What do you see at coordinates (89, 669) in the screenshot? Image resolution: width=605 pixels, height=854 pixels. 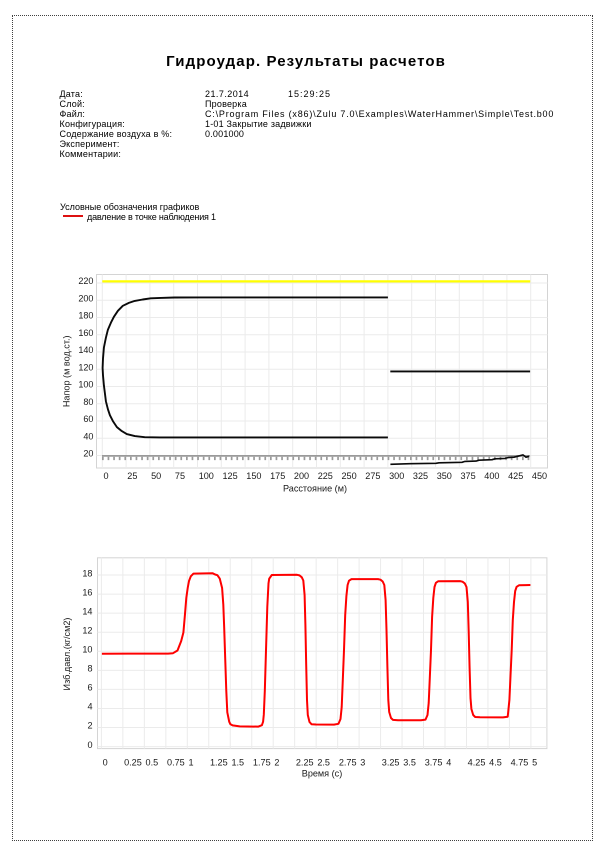 I see `svg-text: 8` at bounding box center [89, 669].